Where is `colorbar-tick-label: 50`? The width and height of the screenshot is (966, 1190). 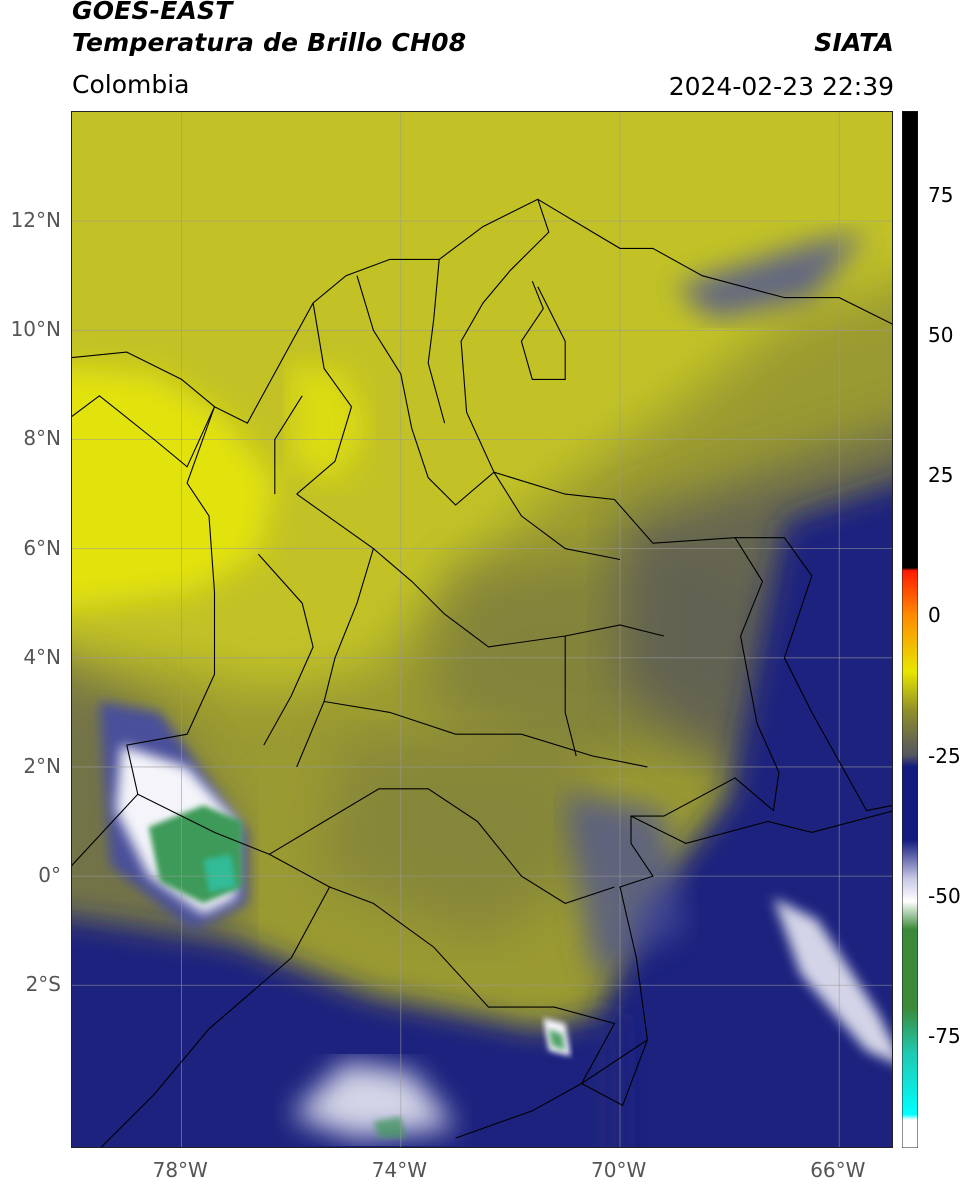 colorbar-tick-label: 50 is located at coordinates (941, 335).